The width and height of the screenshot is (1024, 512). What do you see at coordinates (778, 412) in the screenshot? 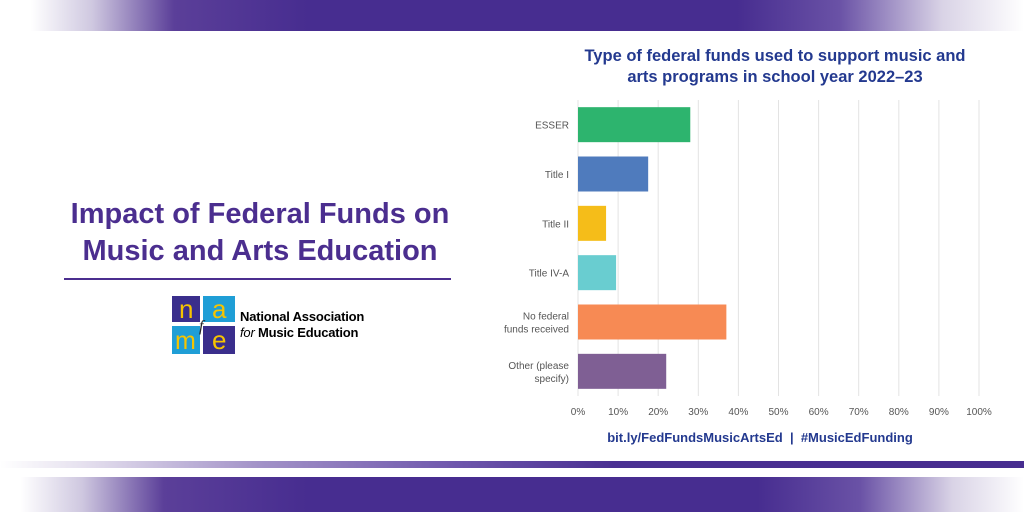
I see `x-tick-label: 50%` at bounding box center [778, 412].